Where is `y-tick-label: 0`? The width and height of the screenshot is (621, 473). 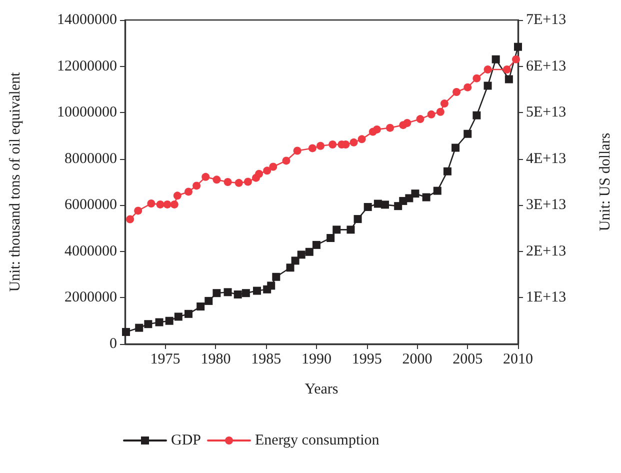
y-tick-label: 0 is located at coordinates (113, 344).